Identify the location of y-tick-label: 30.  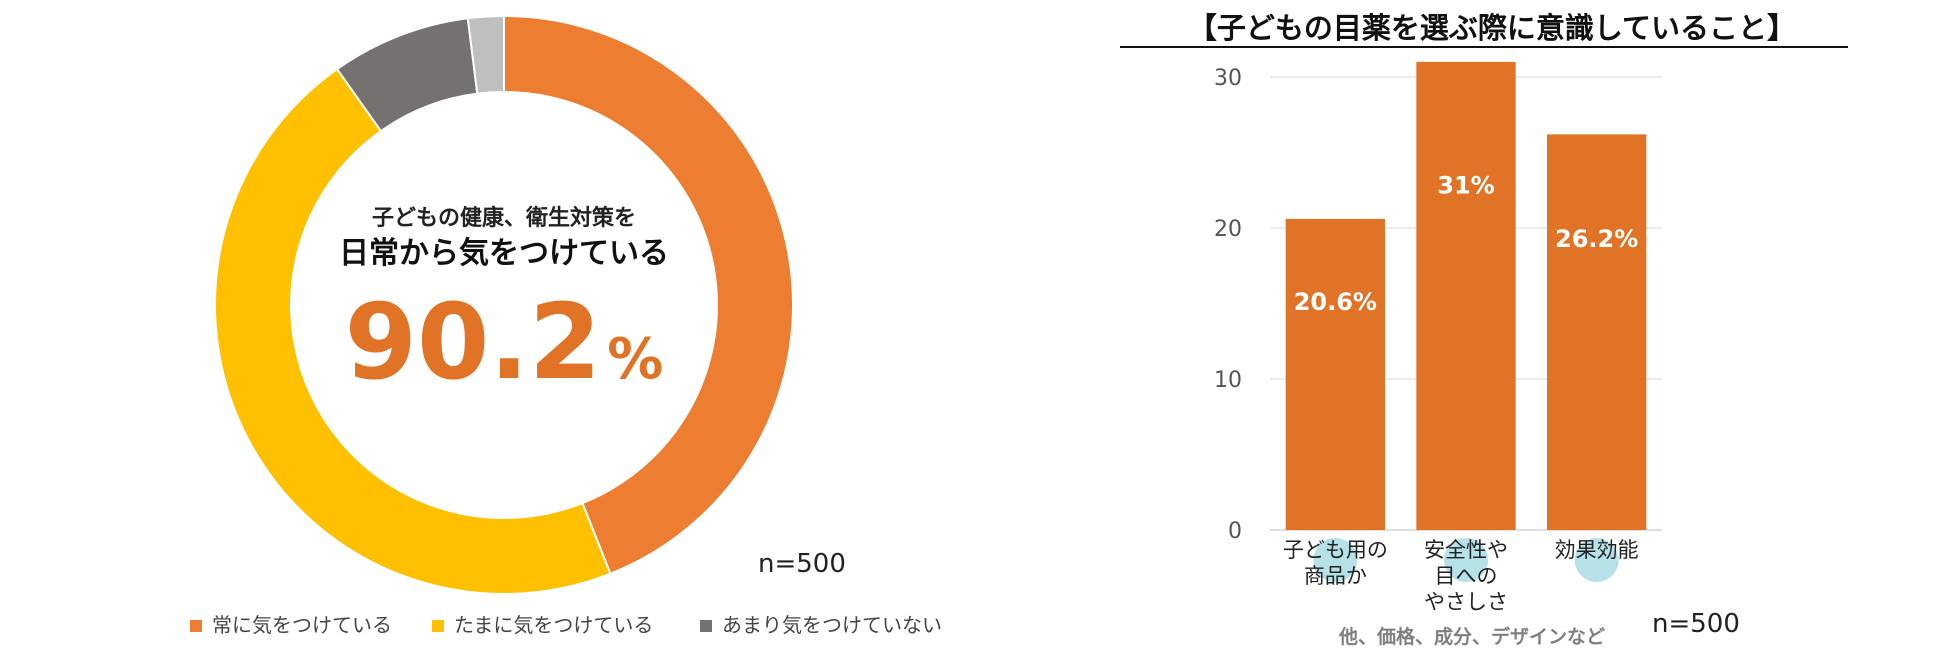
(1228, 78).